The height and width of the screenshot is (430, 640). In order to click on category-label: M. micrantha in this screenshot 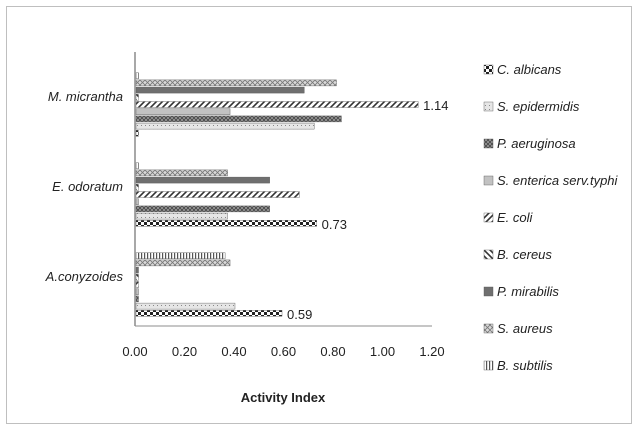, I will do `click(85, 96)`.